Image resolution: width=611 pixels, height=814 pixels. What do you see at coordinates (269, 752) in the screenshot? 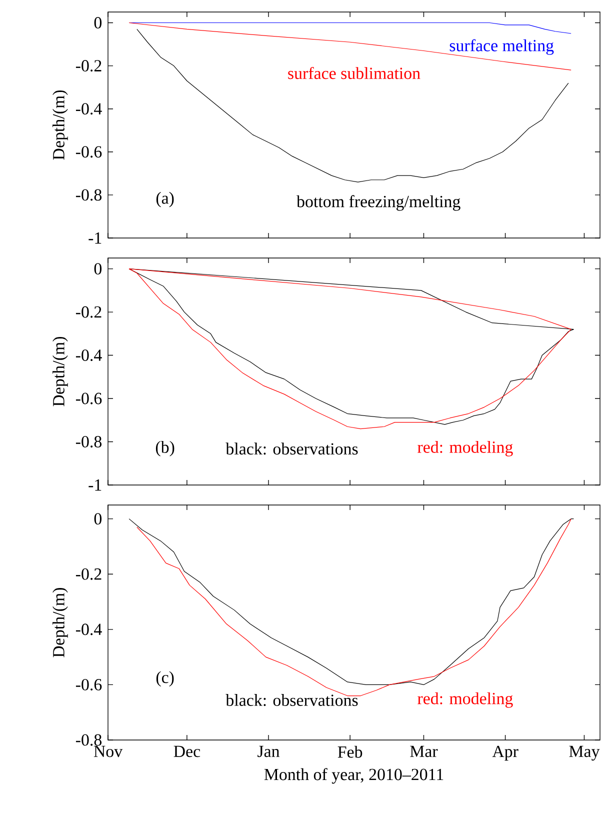
I see `x-tick-label: Jan` at bounding box center [269, 752].